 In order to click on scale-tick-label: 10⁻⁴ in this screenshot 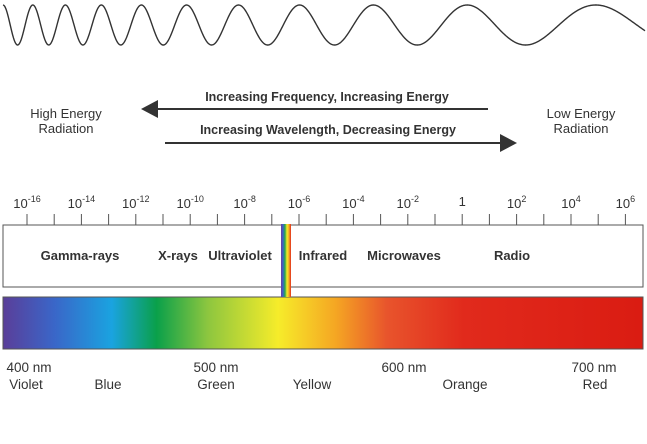, I will do `click(353, 202)`.